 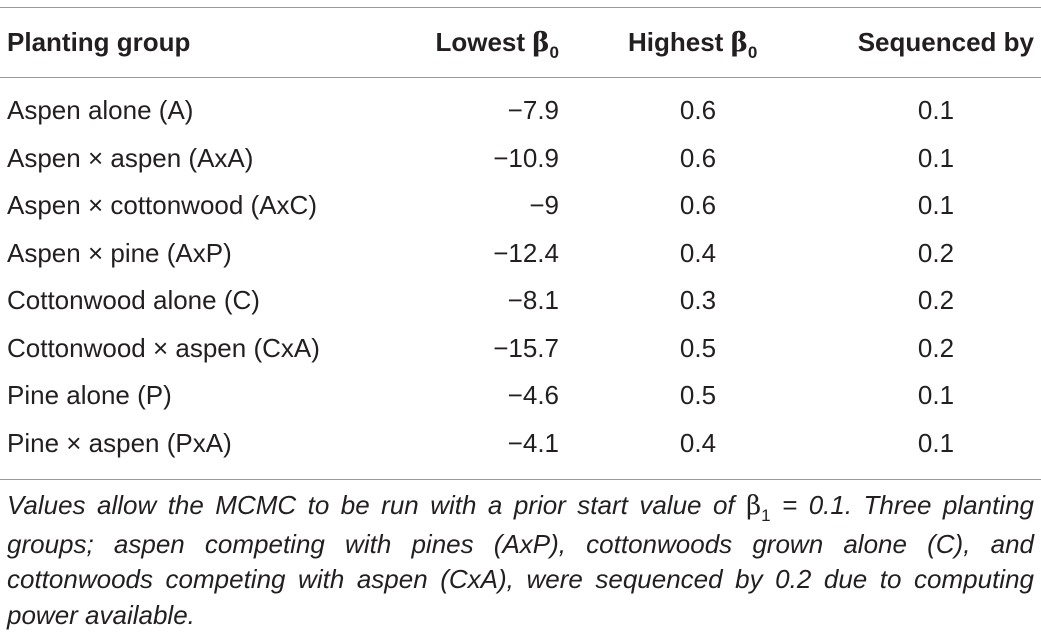 I want to click on table-top-rule, so click(x=520, y=7).